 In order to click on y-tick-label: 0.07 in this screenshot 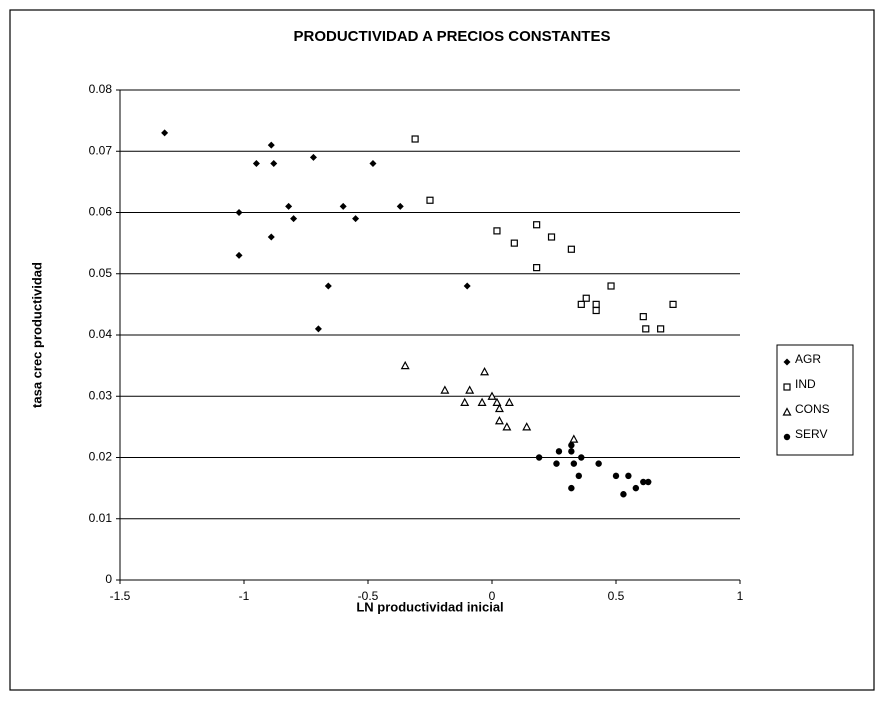, I will do `click(101, 150)`.